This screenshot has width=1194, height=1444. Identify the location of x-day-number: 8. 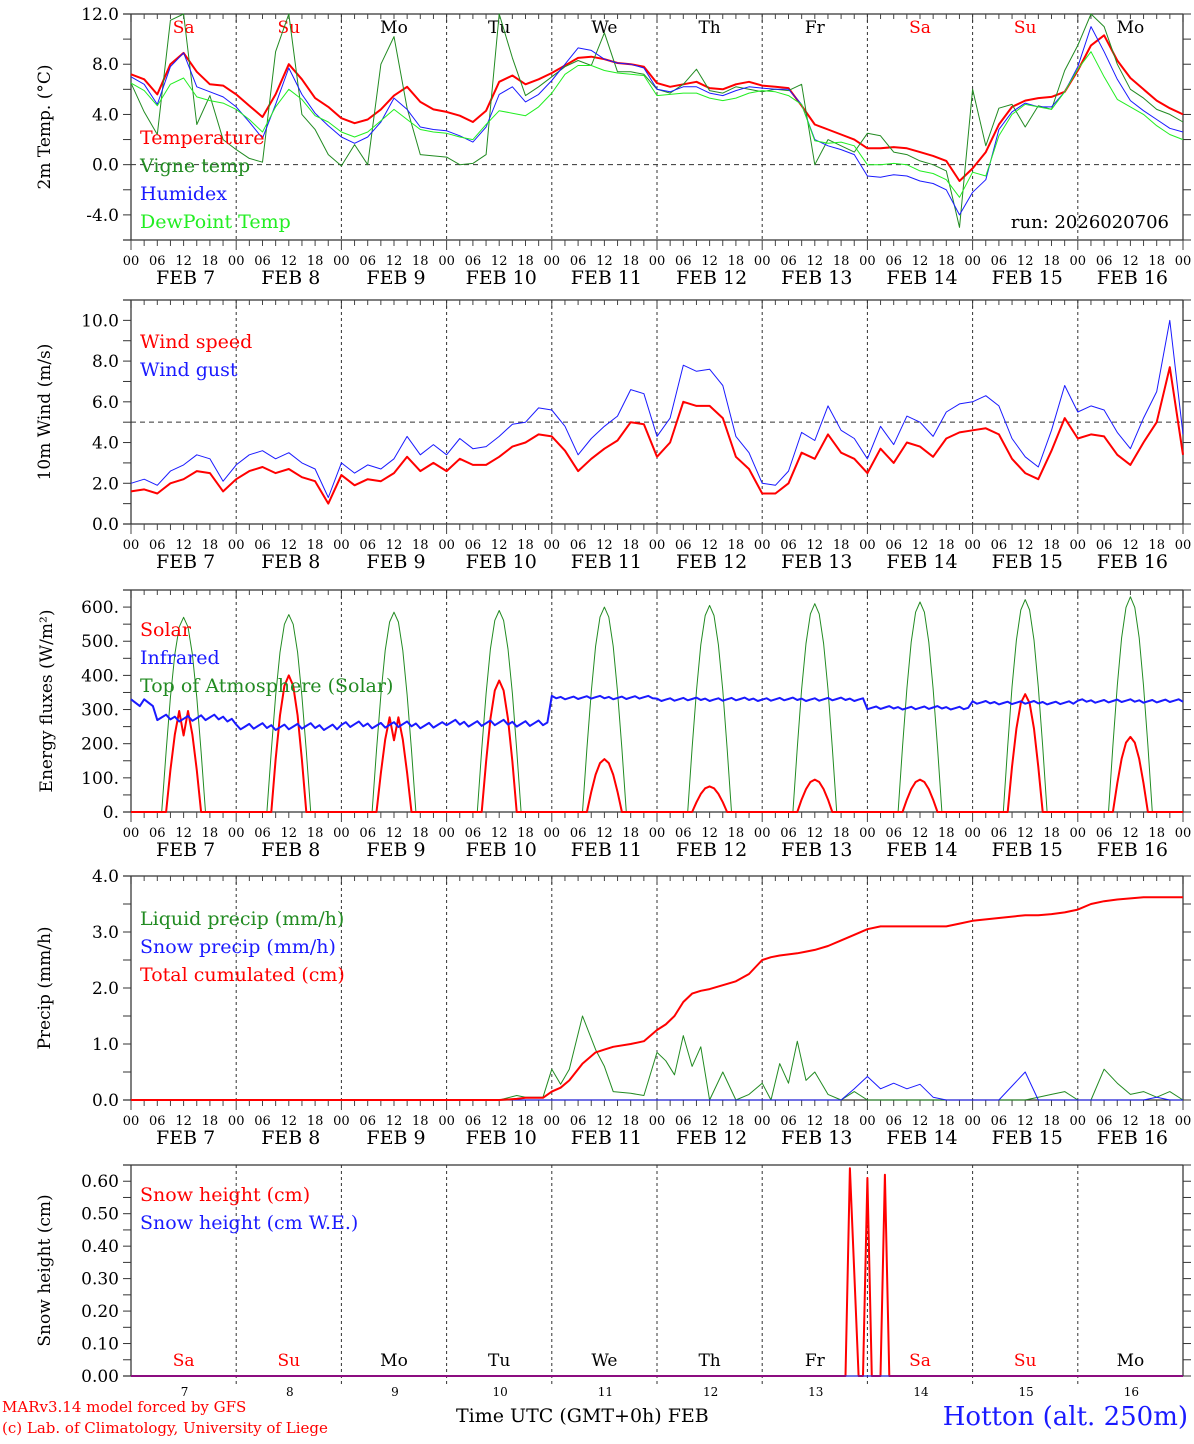
(290, 1392).